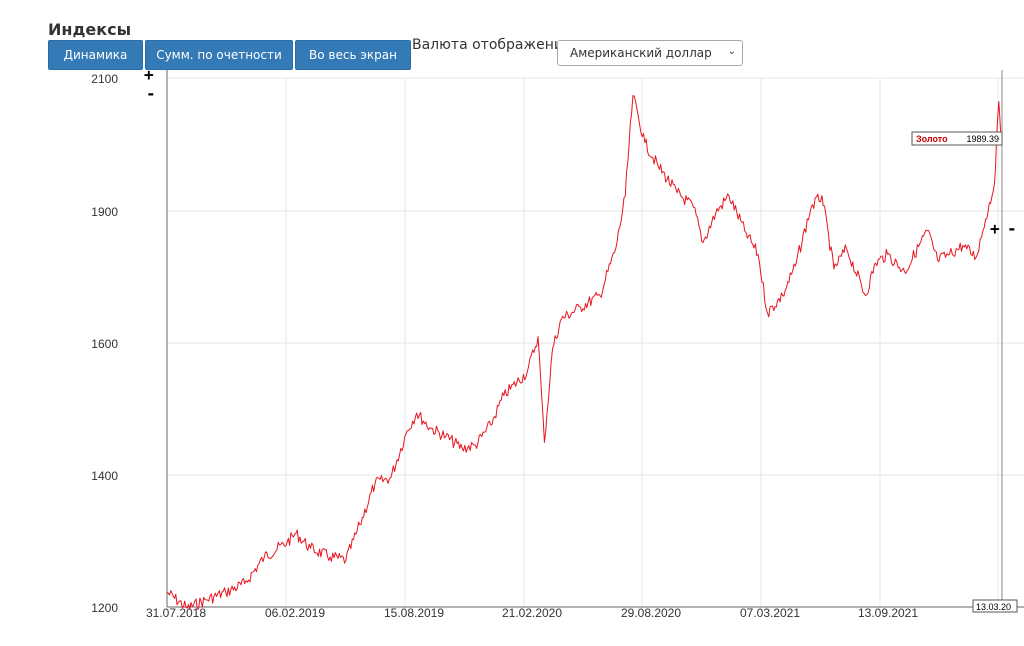  Describe the element at coordinates (90, 29) in the screenshot. I see `page-title: Индексы` at that location.